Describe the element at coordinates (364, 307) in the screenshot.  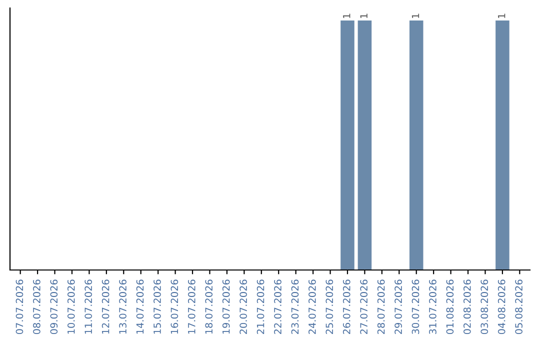
I see `x-tick-label: 27.07.2026` at that location.